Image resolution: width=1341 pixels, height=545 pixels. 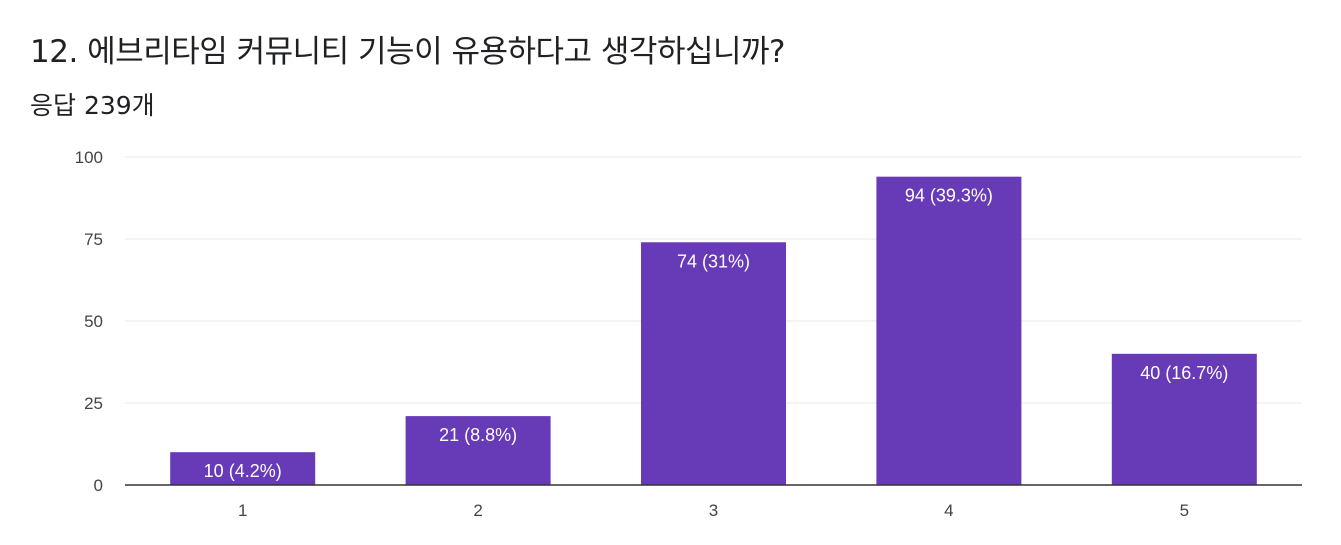 What do you see at coordinates (92, 105) in the screenshot?
I see `response-count: 응답 239개` at bounding box center [92, 105].